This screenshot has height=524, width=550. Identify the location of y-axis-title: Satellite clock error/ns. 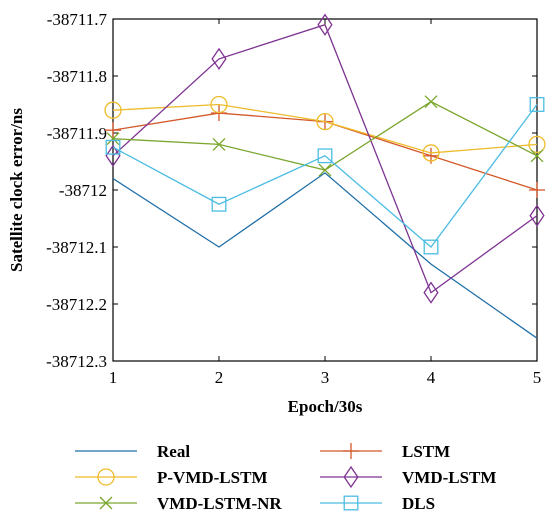
(16, 190).